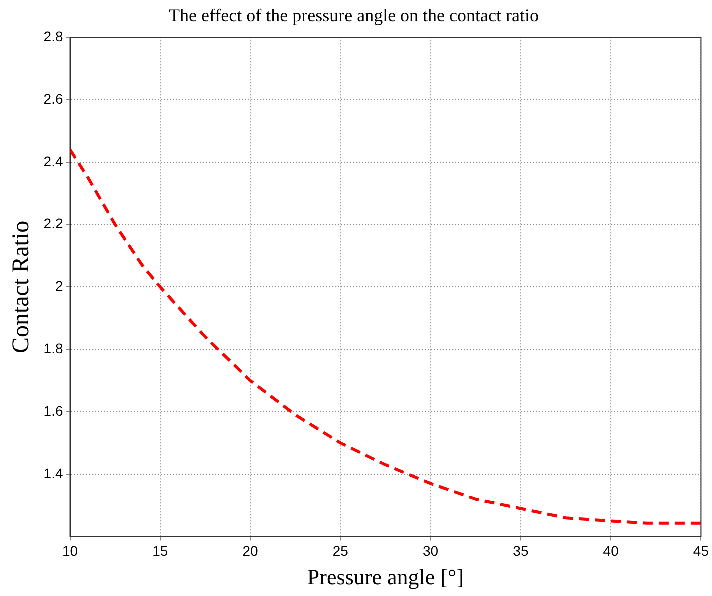 This screenshot has width=712, height=596. What do you see at coordinates (54, 348) in the screenshot?
I see `y-tick-label: 1.8` at bounding box center [54, 348].